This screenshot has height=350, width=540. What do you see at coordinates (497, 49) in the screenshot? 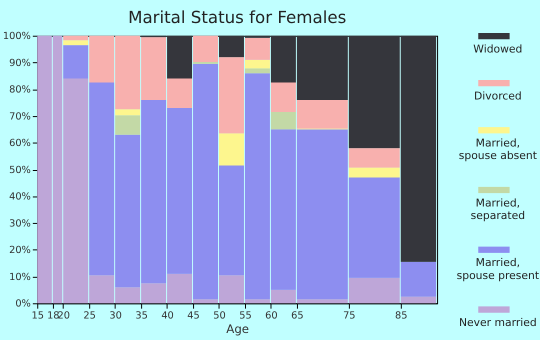
I see `legend-label: Widowed` at bounding box center [497, 49].